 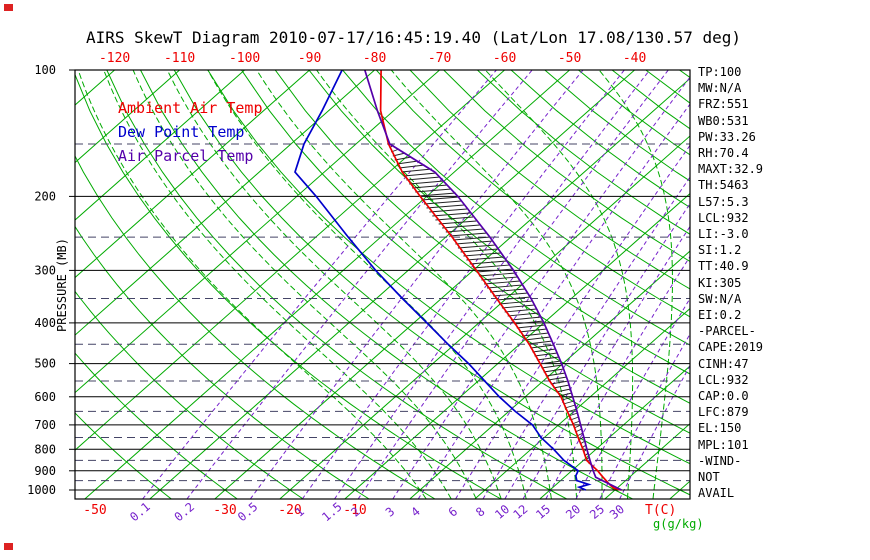 I want to click on bottom-temp-label: -20, so click(x=289, y=510).